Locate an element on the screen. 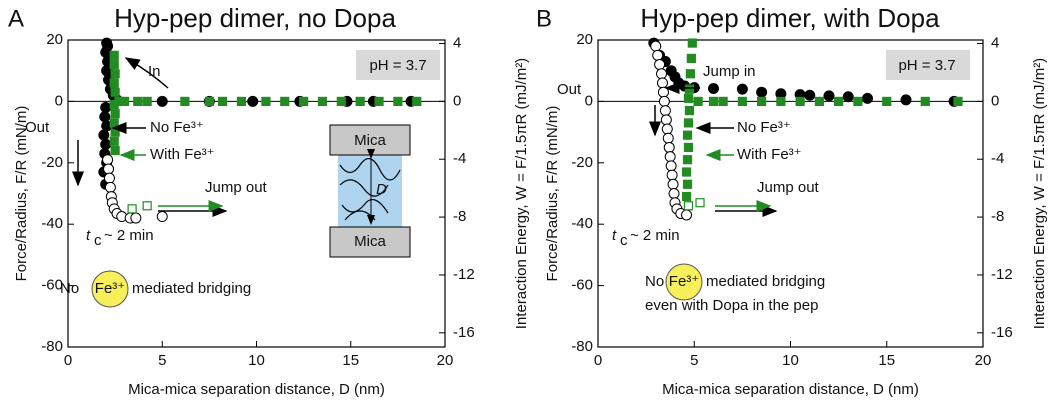 This screenshot has height=408, width=1050. annotation: c is located at coordinates (98, 240).